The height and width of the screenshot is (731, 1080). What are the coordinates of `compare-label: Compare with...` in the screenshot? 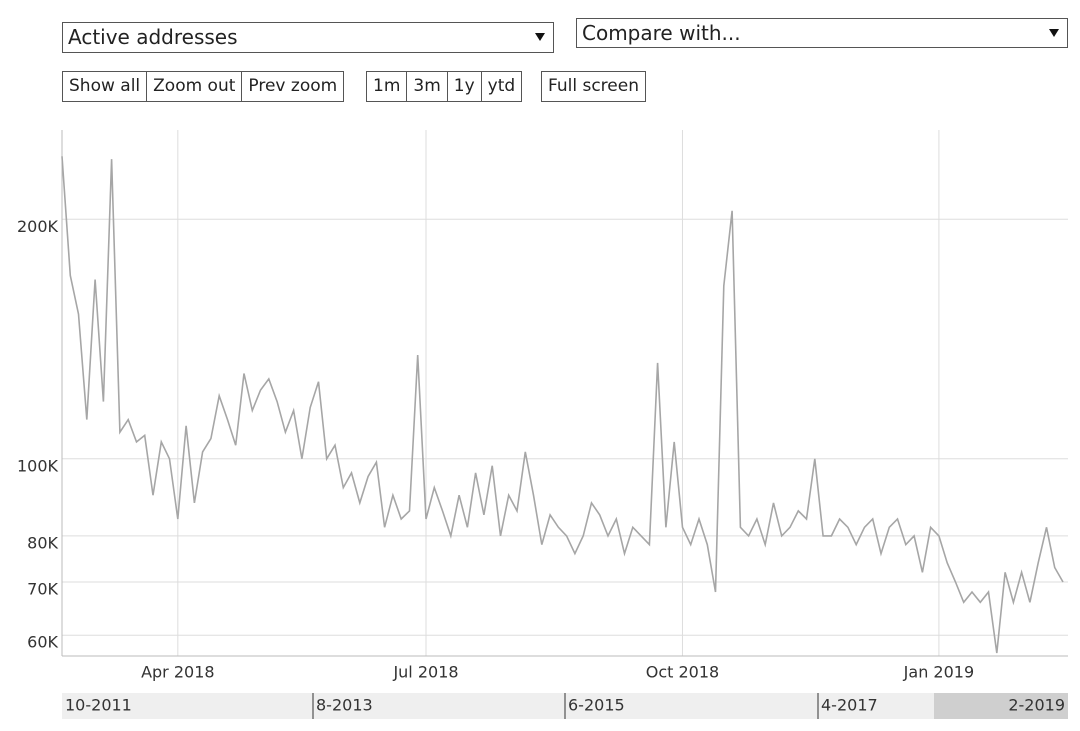 It's located at (661, 33).